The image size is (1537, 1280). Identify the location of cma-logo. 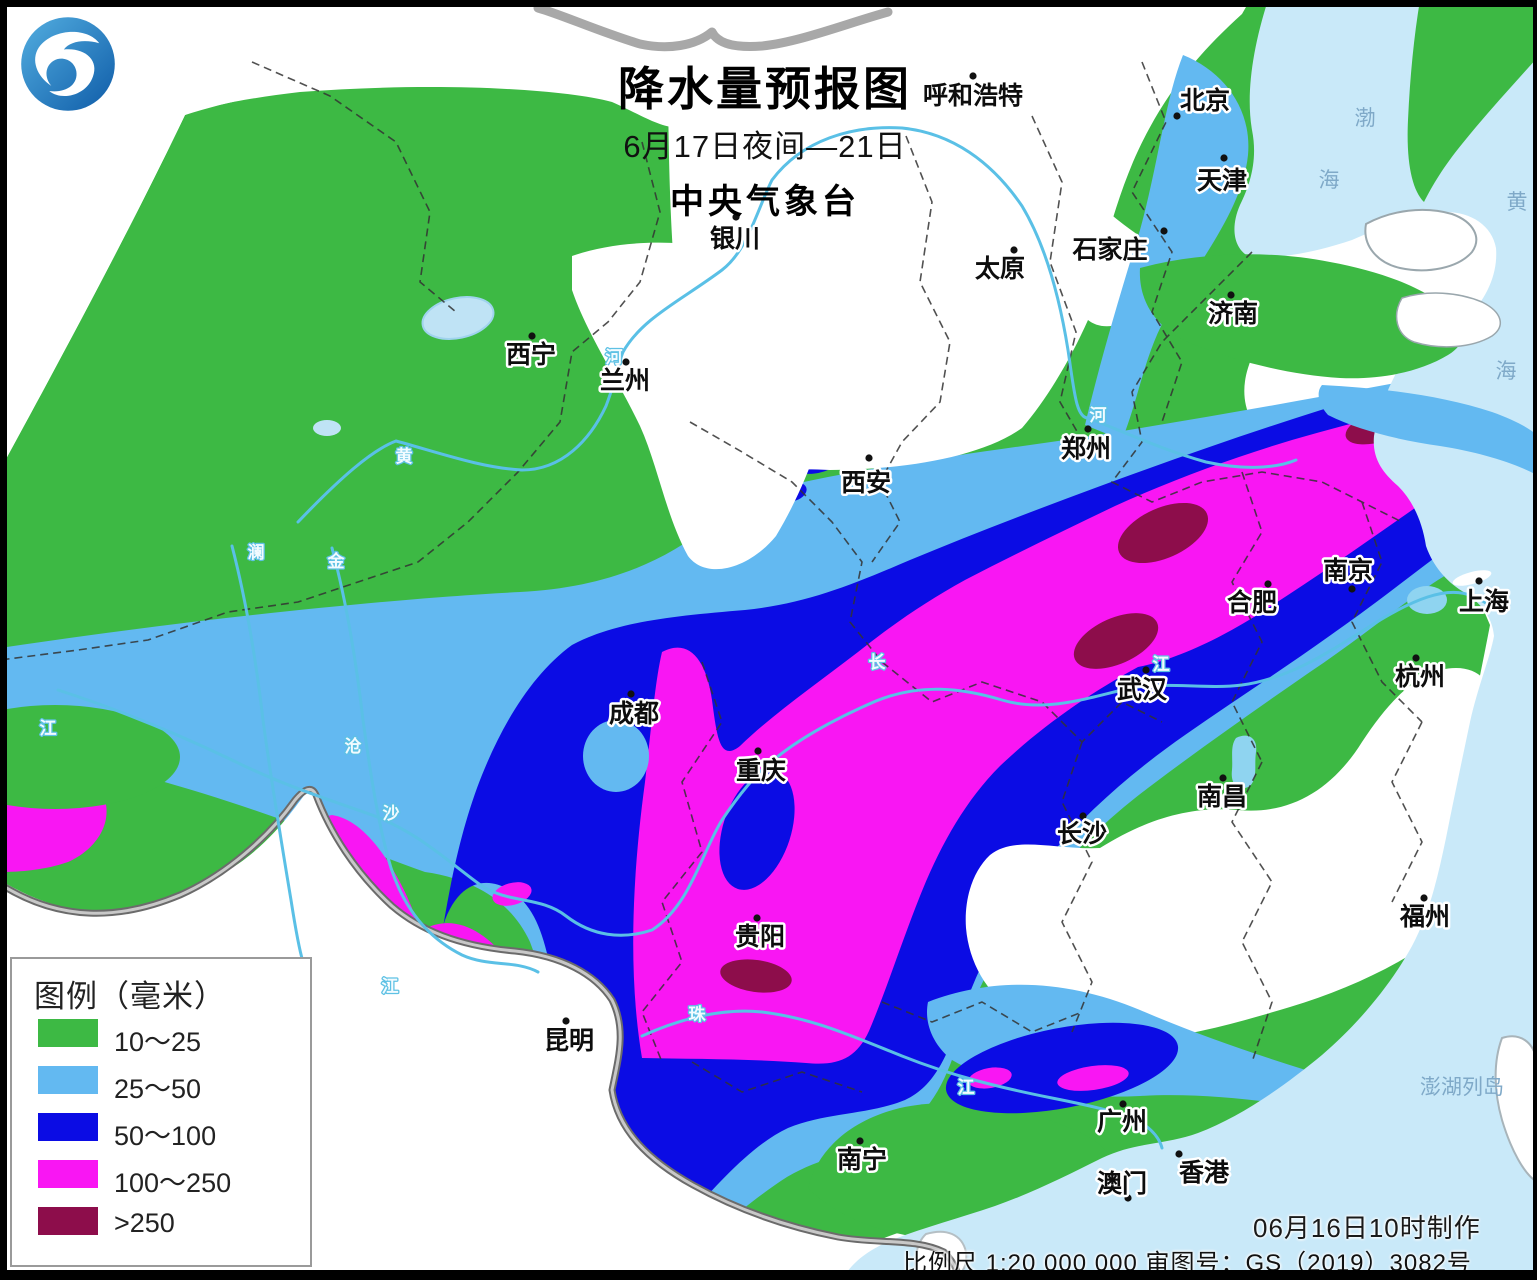
(68, 64).